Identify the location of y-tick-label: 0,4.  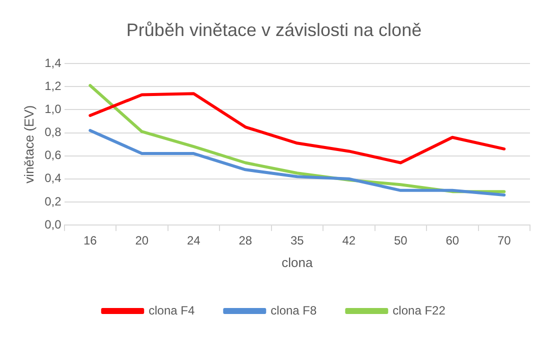
(53, 178).